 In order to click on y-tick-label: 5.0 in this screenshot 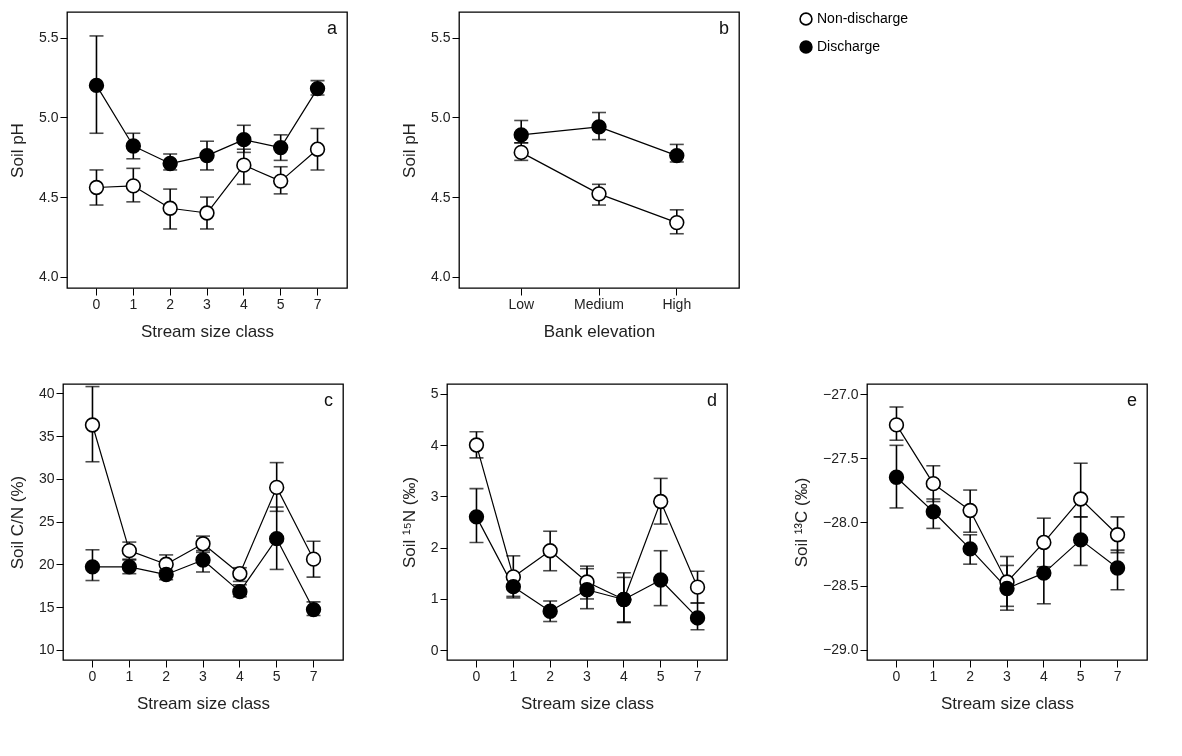, I will do `click(441, 116)`.